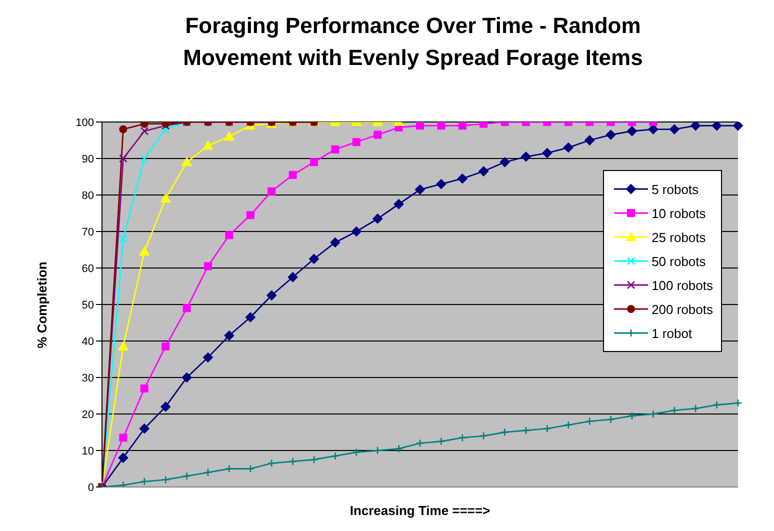 Image resolution: width=774 pixels, height=531 pixels. Describe the element at coordinates (420, 510) in the screenshot. I see `x-axis-title: Increasing Time ====>` at that location.